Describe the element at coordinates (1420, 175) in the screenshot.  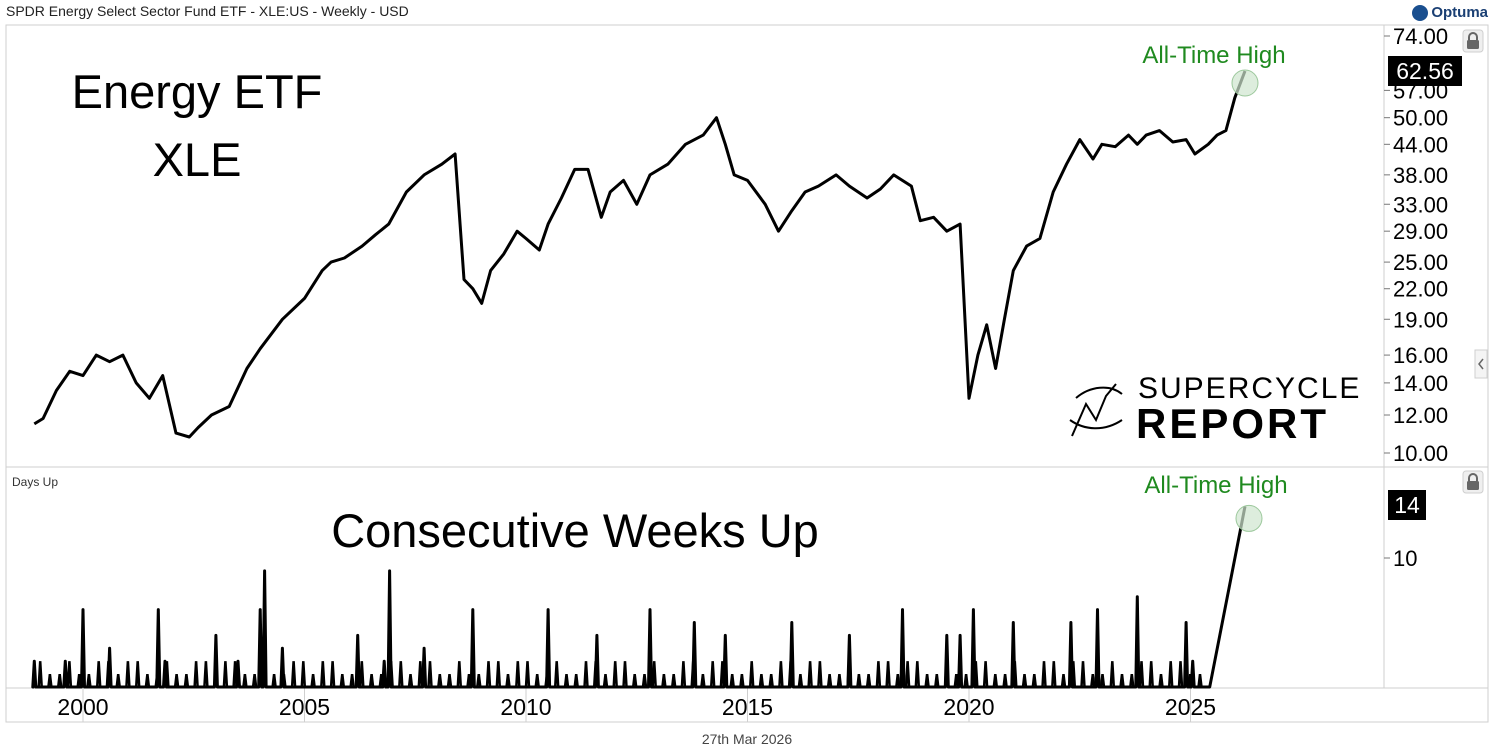
I see `y-axis-tick-label: 38.00` at that location.